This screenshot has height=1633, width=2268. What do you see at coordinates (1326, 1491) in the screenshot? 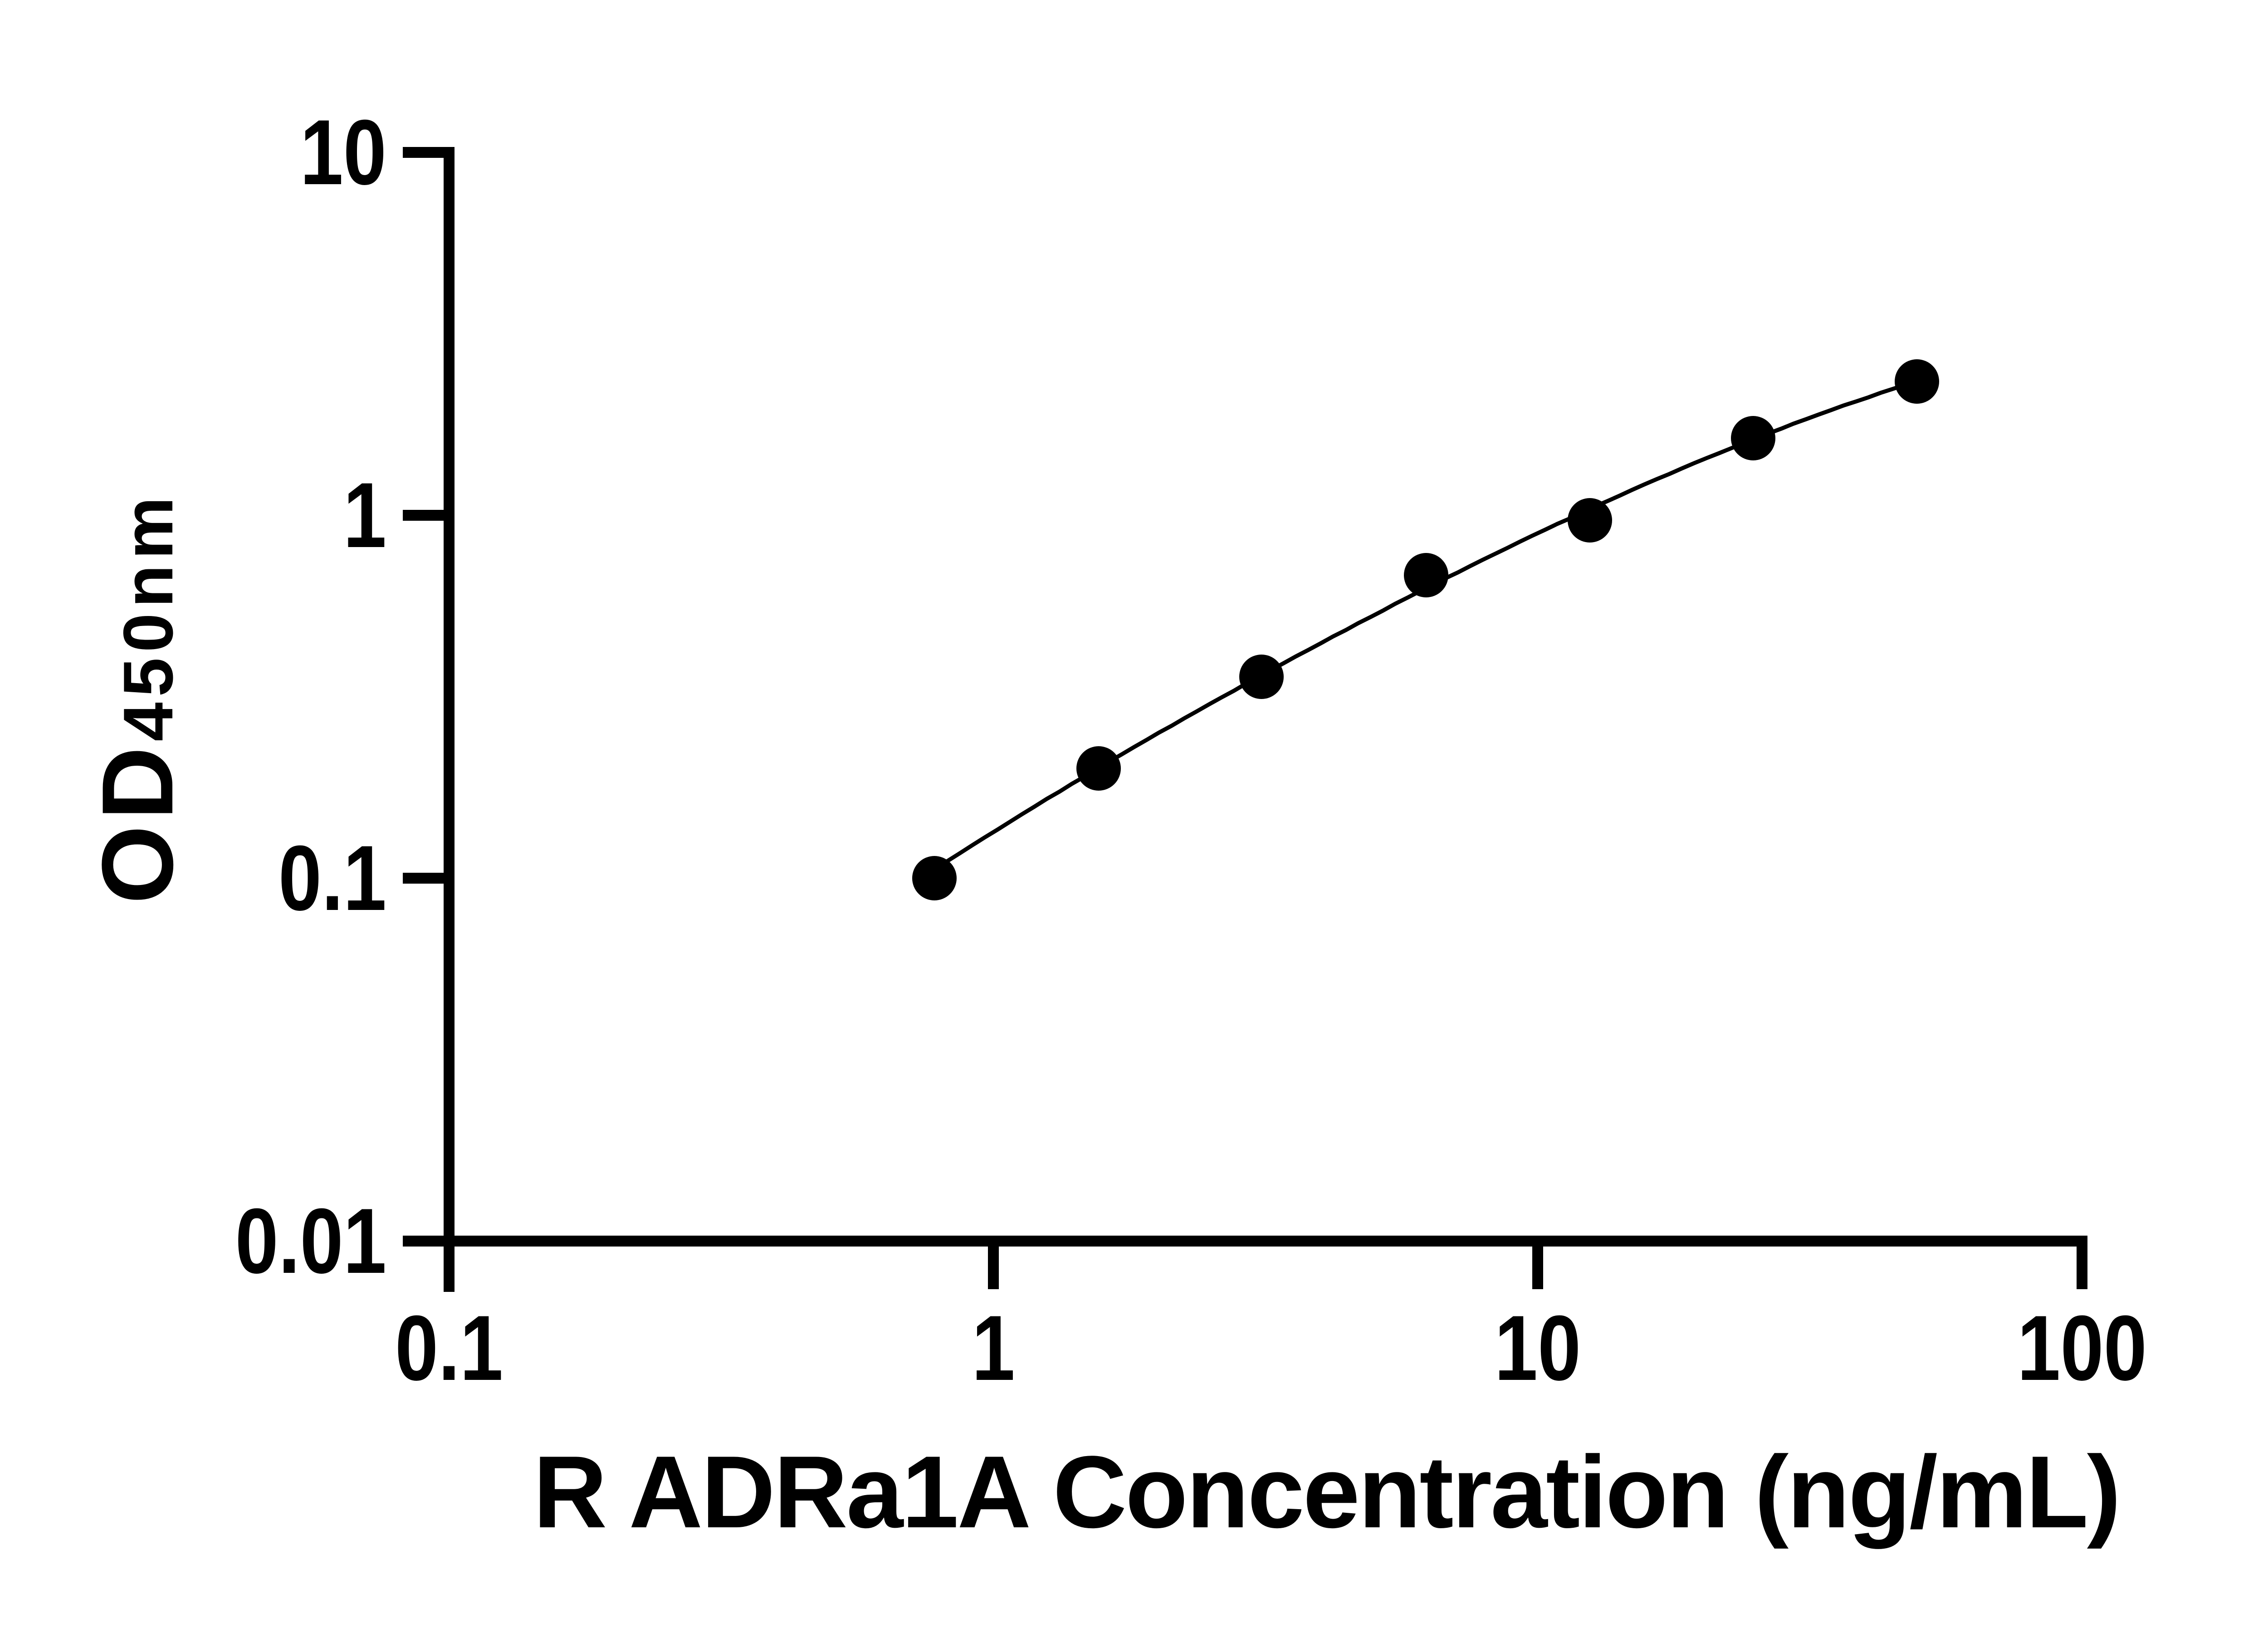
I see `svg-text: R ADRa1A Concentration (ng/mL)` at bounding box center [1326, 1491].